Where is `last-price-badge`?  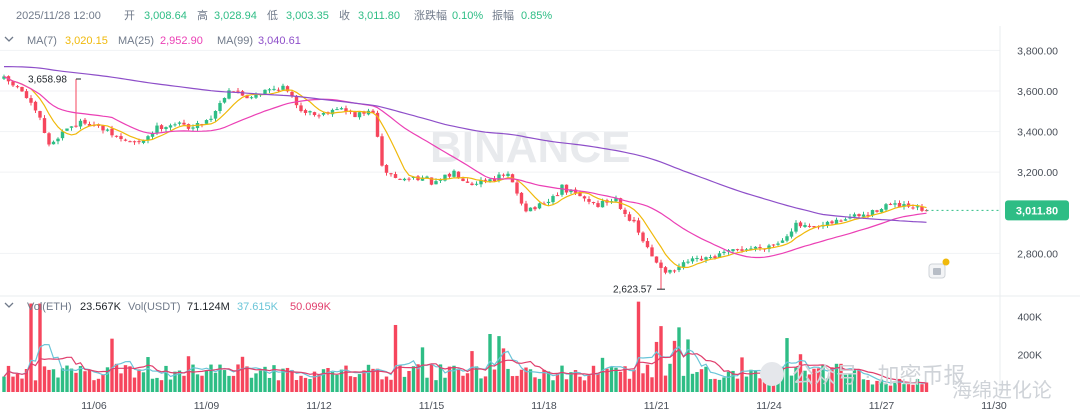
last-price-badge is located at coordinates (1037, 210).